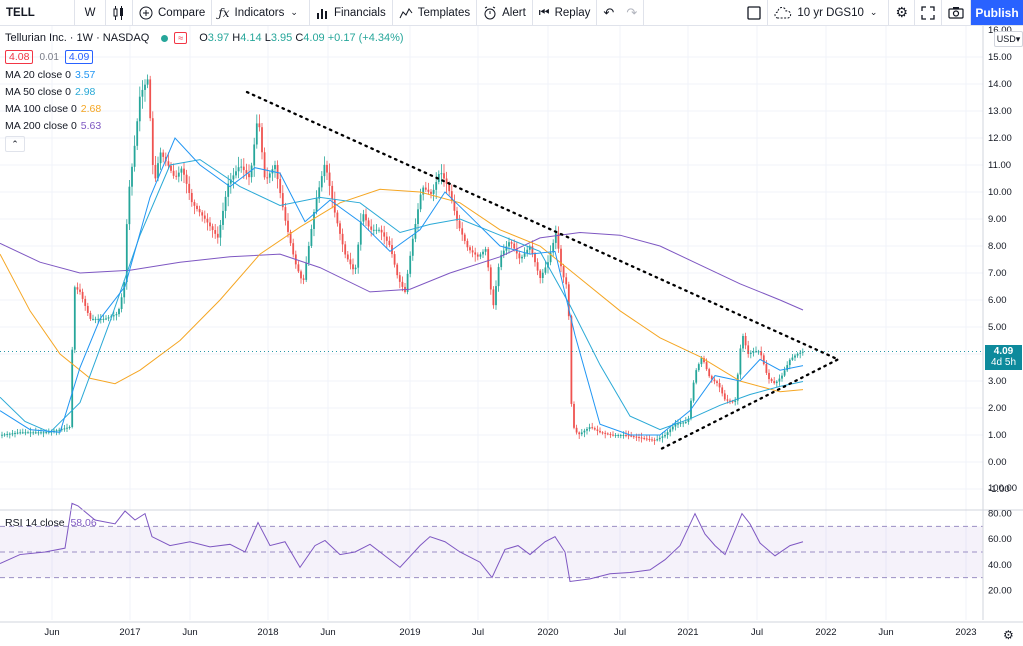 This screenshot has height=646, width=1023. What do you see at coordinates (203, 38) in the screenshot?
I see `open-label: O` at bounding box center [203, 38].